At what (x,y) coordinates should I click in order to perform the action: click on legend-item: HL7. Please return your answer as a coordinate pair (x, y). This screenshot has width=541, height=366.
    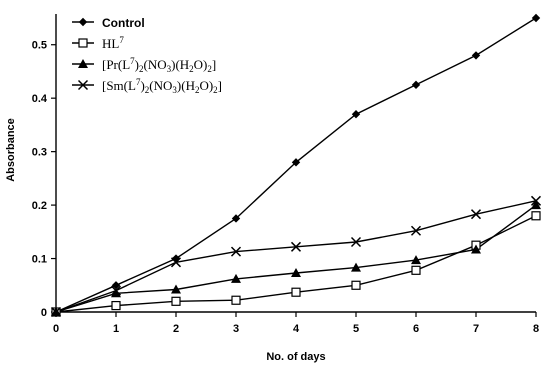
    Looking at the image, I should click on (98, 43).